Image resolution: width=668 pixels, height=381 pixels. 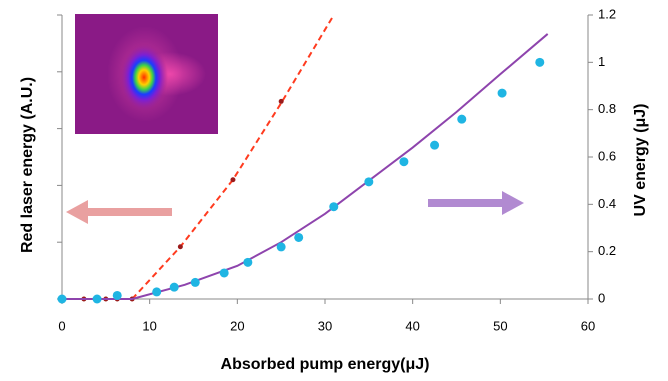 I want to click on y2-tick-label: 0.4, so click(x=607, y=203).